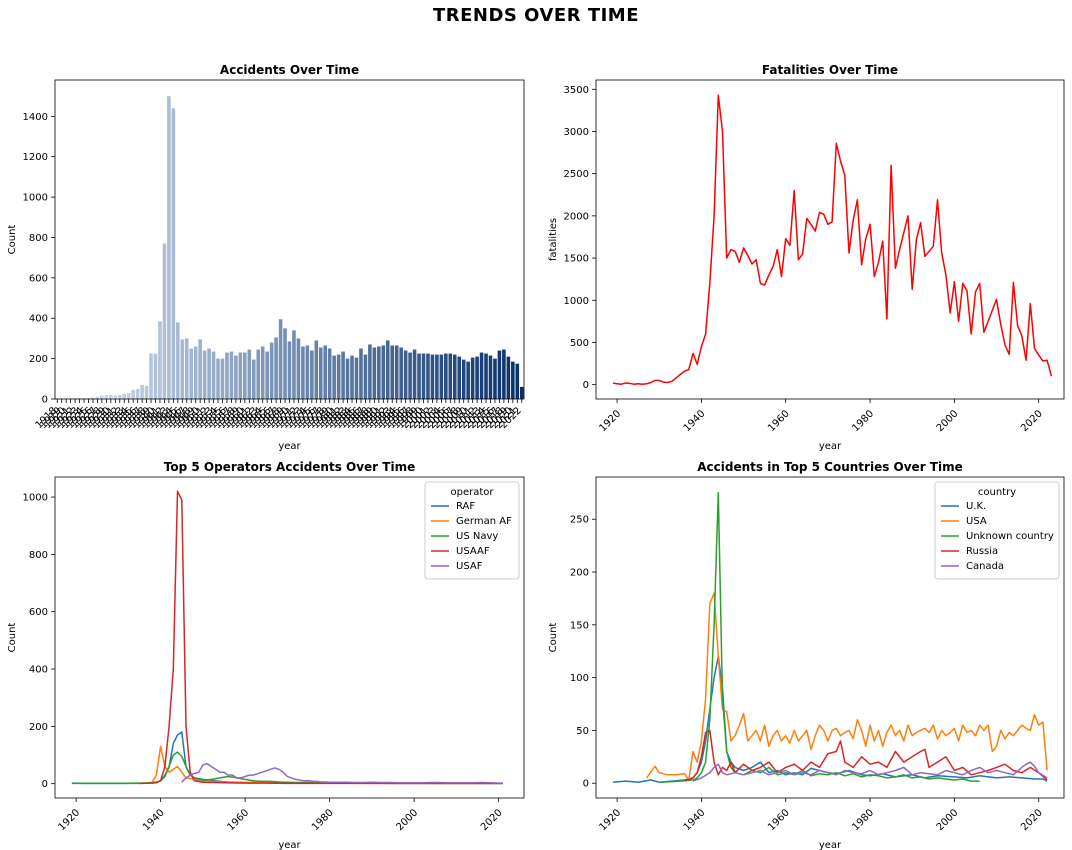  Describe the element at coordinates (997, 530) in the screenshot. I see `legend-box` at that location.